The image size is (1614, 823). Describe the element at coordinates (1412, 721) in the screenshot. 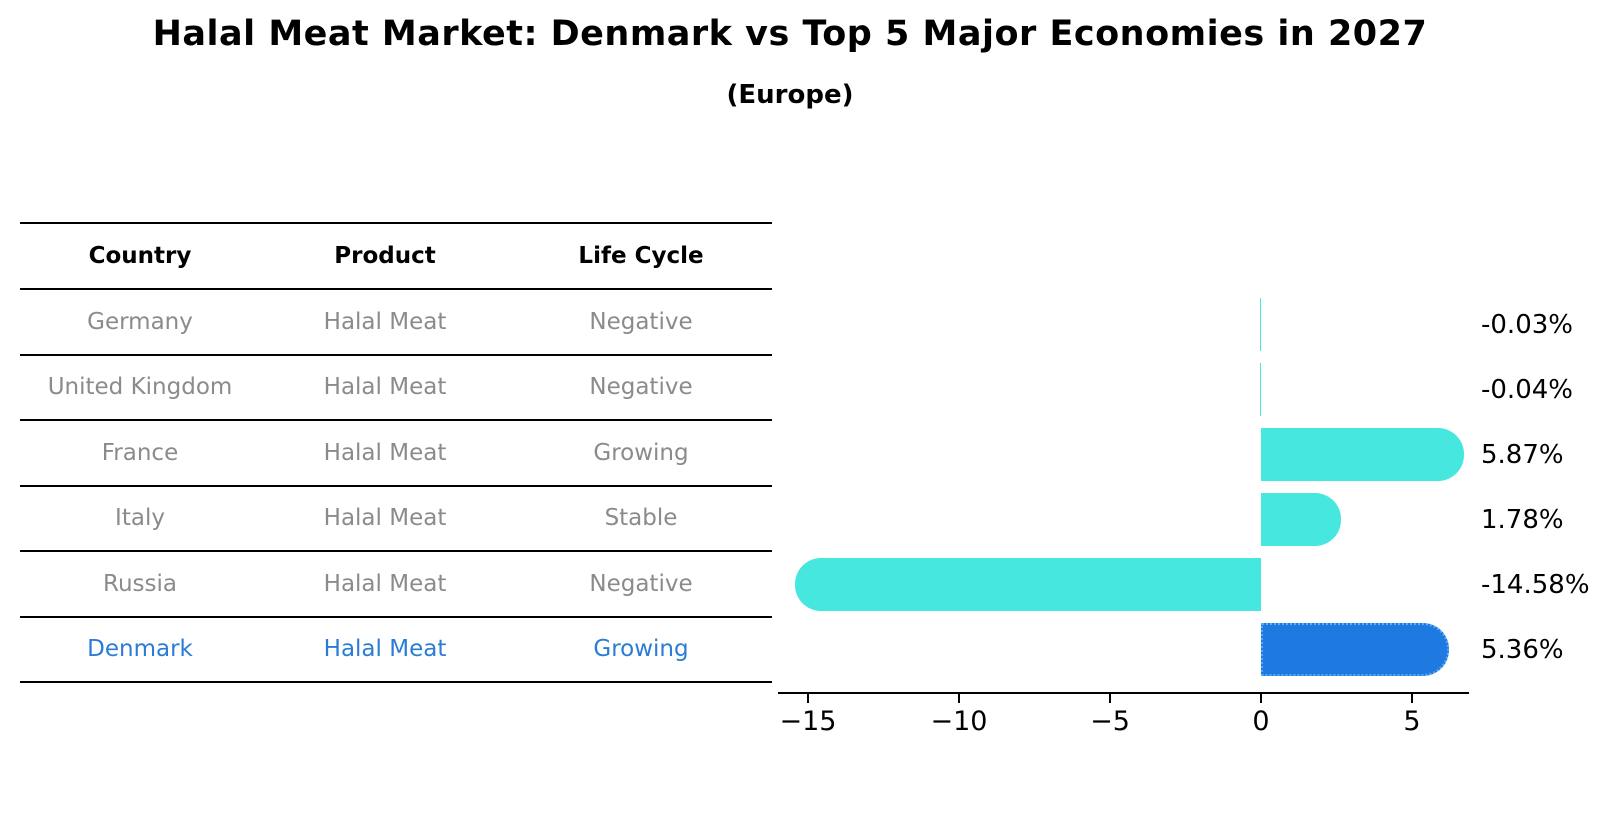

I see `x-tick-label-5: 5` at that location.